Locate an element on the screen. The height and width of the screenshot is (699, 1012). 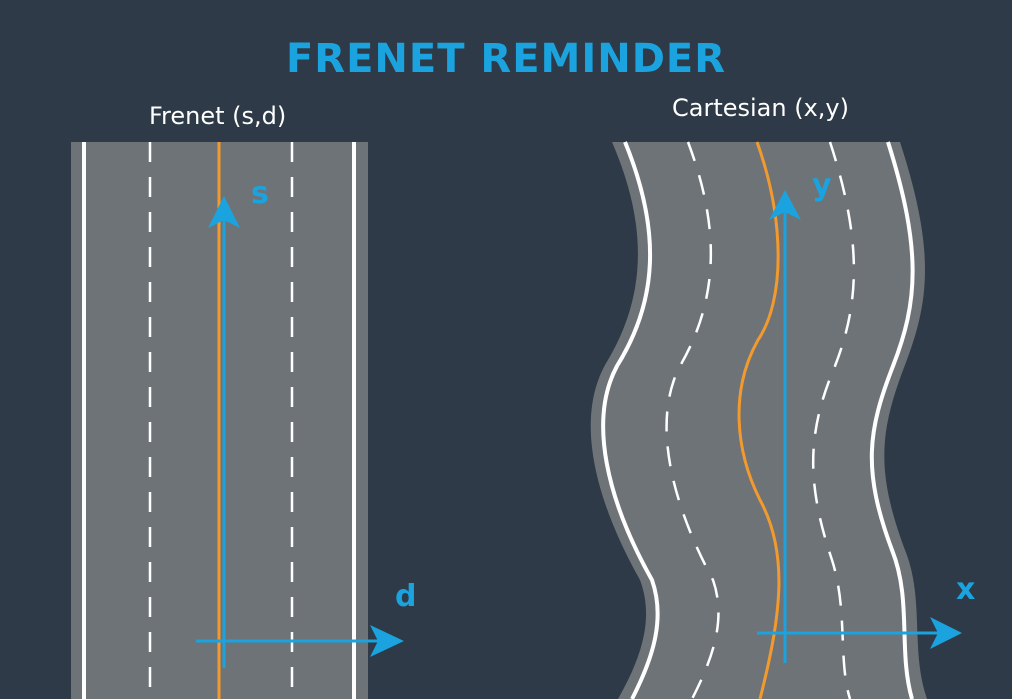
frenet-d-axis is located at coordinates (300, 641).